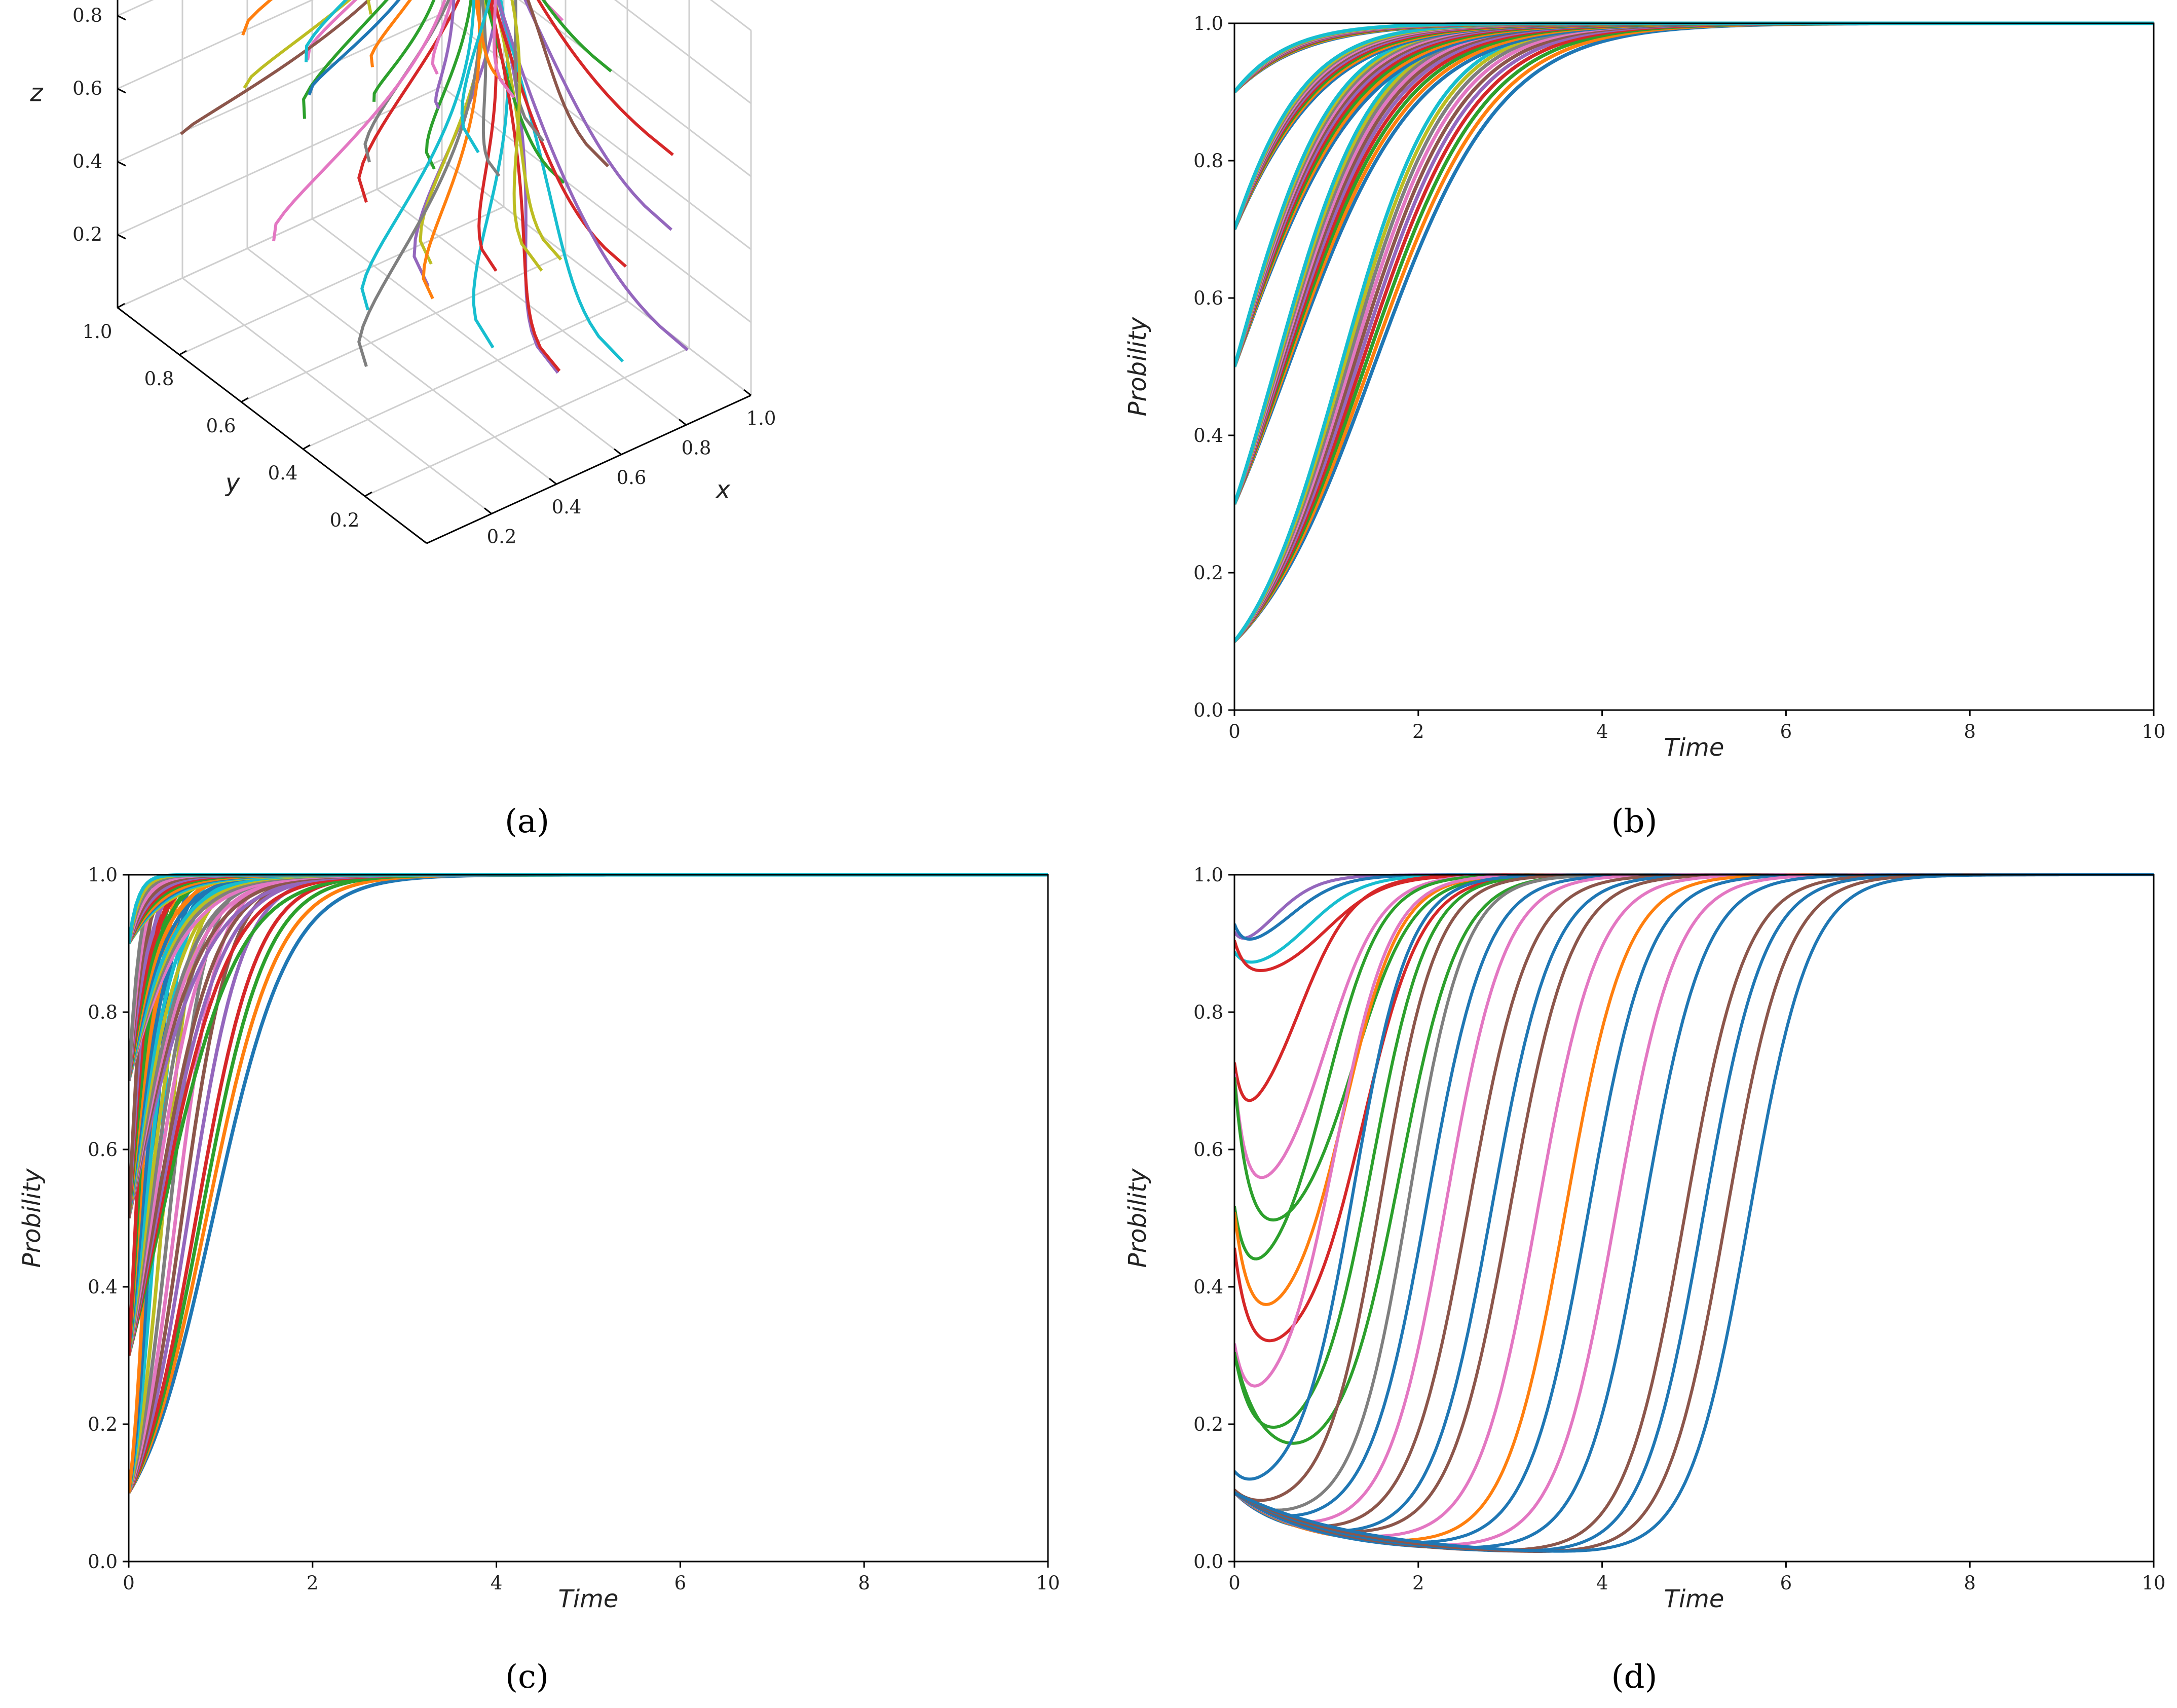 Image resolution: width=2177 pixels, height=1708 pixels. What do you see at coordinates (680, 1583) in the screenshot?
I see `c-xtick-label: 6` at bounding box center [680, 1583].